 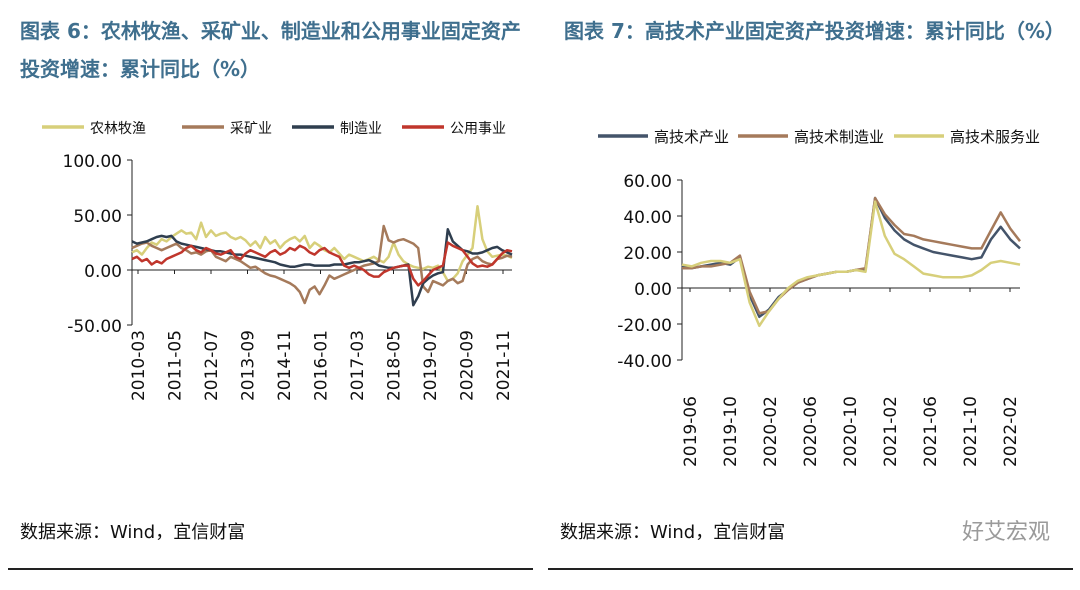 I want to click on chart6-legend-label-0: 农林牧渔, so click(x=118, y=129).